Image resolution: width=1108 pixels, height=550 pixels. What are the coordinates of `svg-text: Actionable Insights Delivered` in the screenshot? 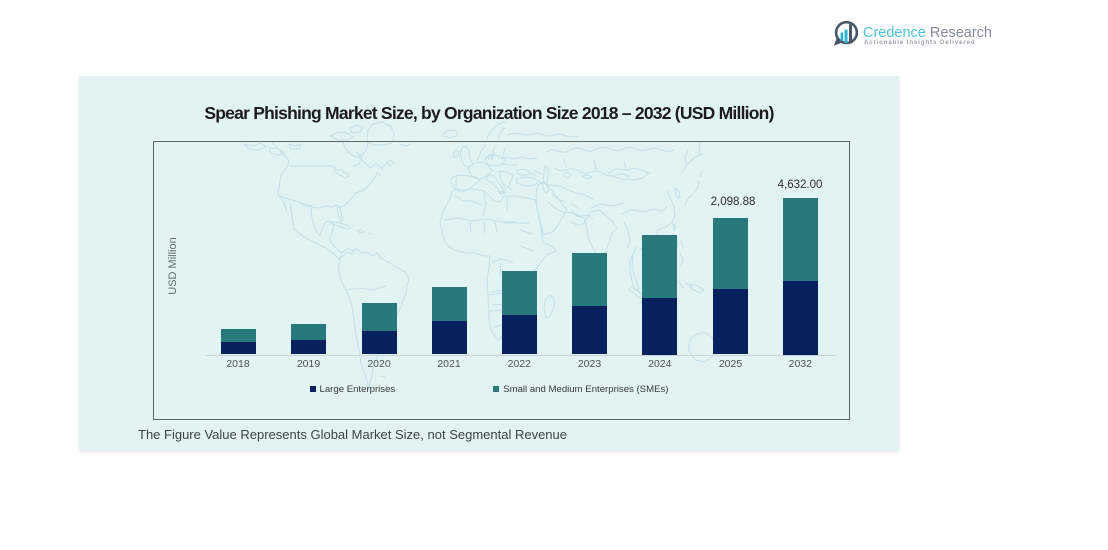 It's located at (920, 43).